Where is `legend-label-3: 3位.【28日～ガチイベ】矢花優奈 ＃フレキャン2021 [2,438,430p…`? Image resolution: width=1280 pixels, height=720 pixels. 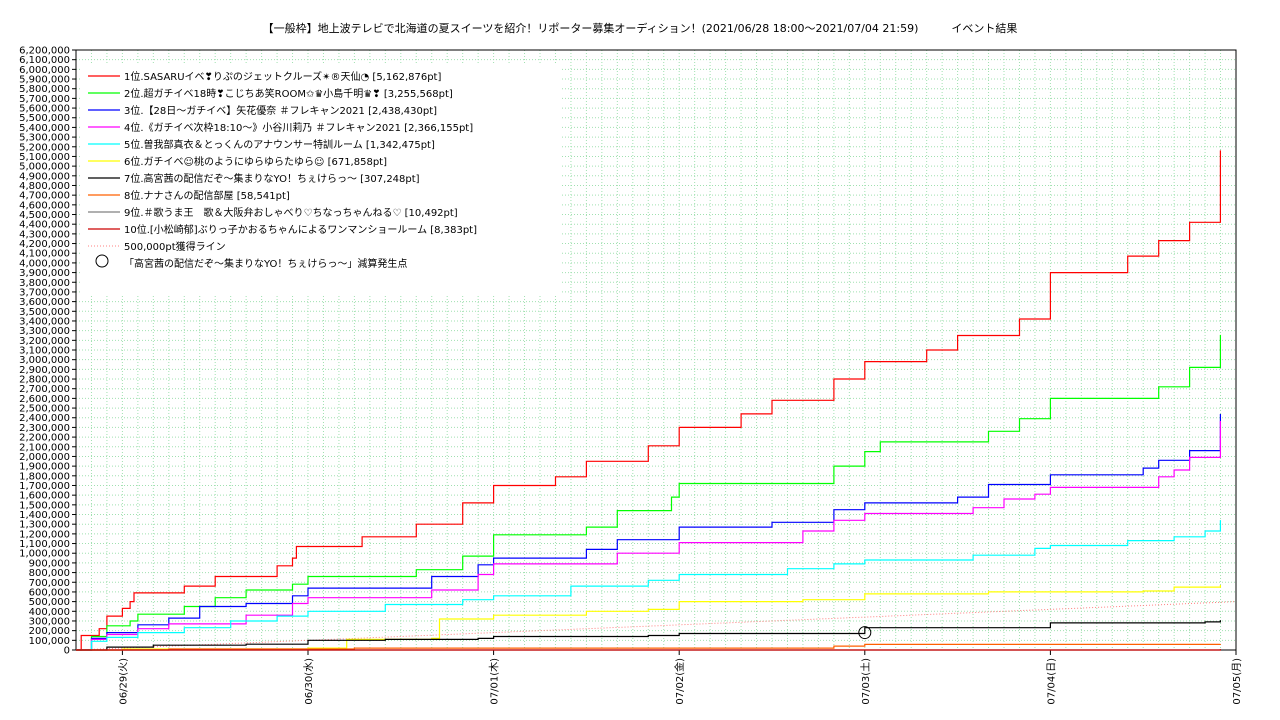 legend-label-3: 3位.【28日～ガチイベ】矢花優奈 ＃フレキャン2021 [2,438,430p… is located at coordinates (280, 110).